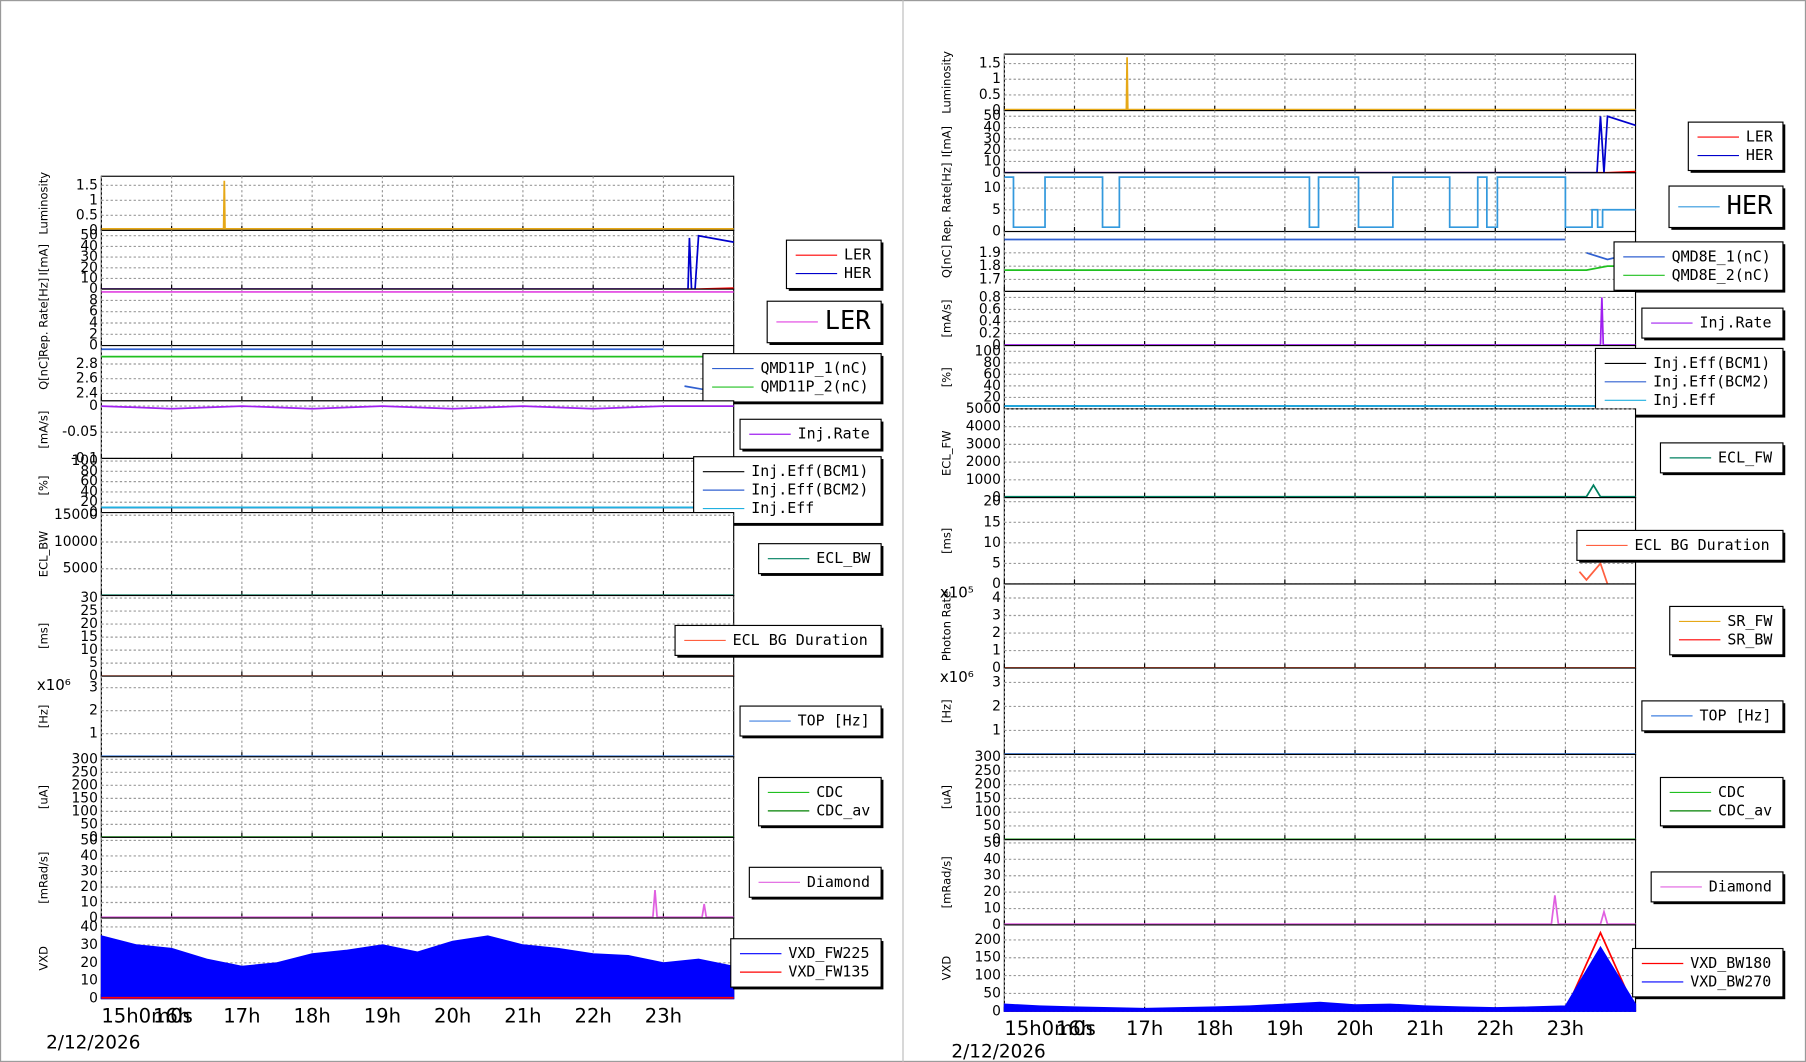 The height and width of the screenshot is (1062, 1806). What do you see at coordinates (828, 972) in the screenshot?
I see `legend-label: VXD_FW135` at bounding box center [828, 972].